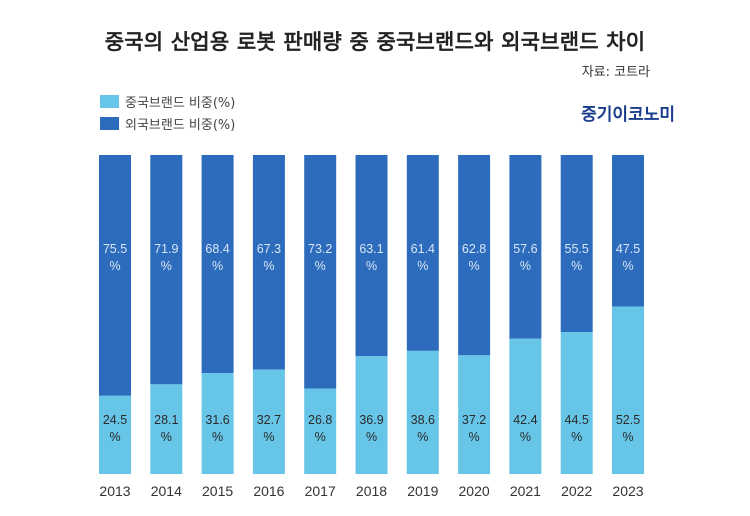  What do you see at coordinates (180, 125) in the screenshot?
I see `legend-label-foreign: 외국브랜드 비중(%)` at bounding box center [180, 125].